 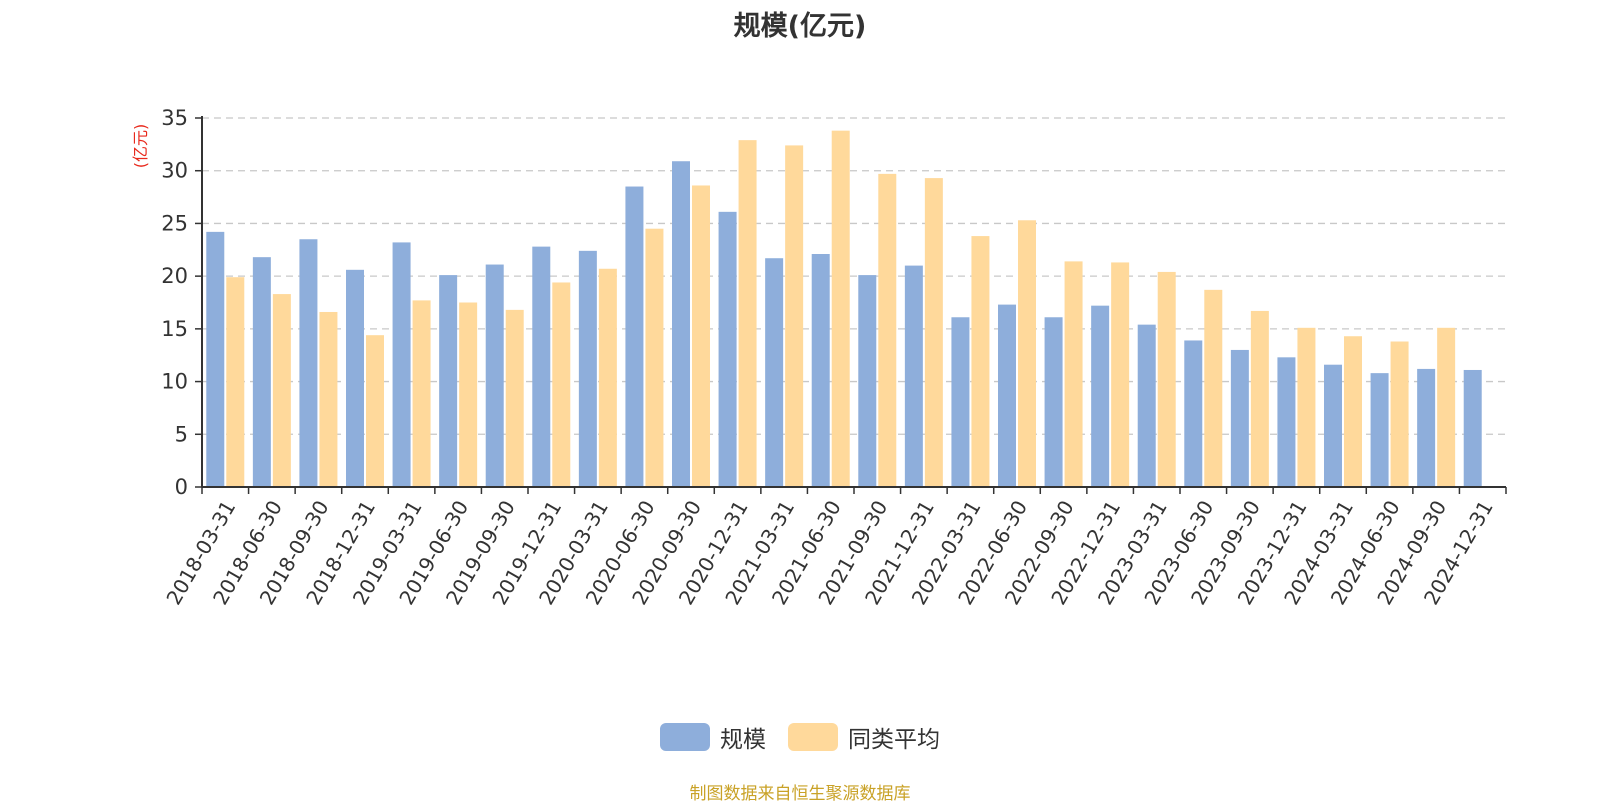 What do you see at coordinates (174, 329) in the screenshot?
I see `y-tick-label: 15` at bounding box center [174, 329].